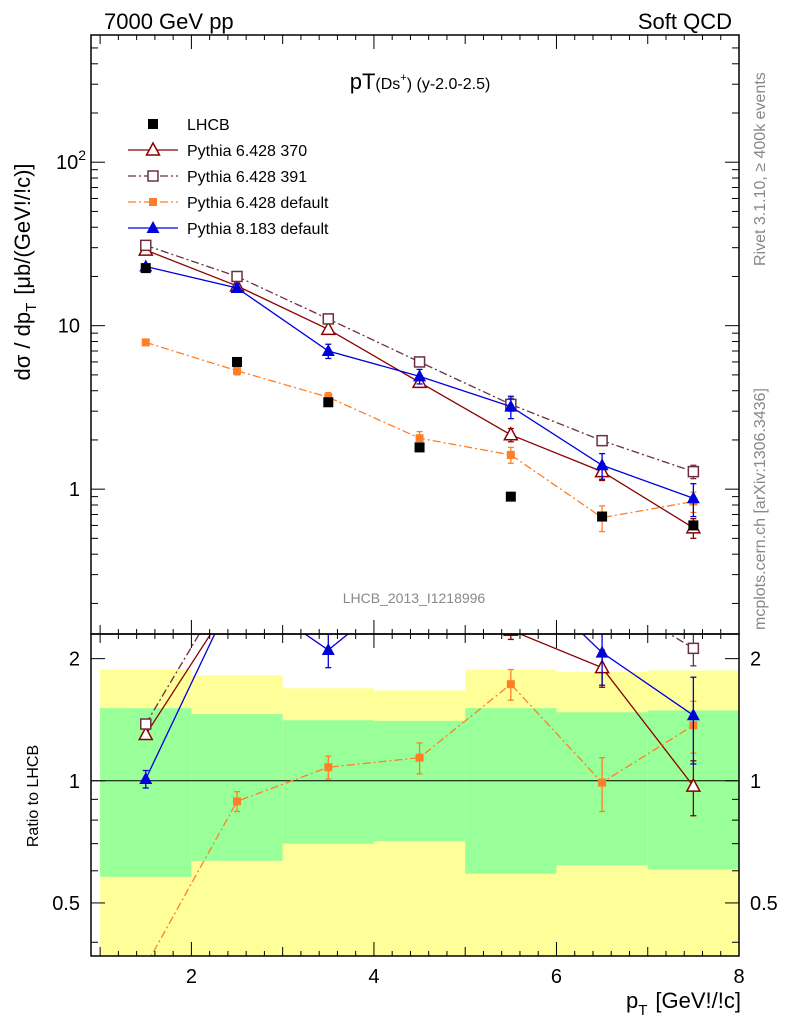 Image resolution: width=786 pixels, height=1024 pixels. Describe the element at coordinates (449, 84) in the screenshot. I see `title-tail: ) (y-2.0-2.5)` at that location.